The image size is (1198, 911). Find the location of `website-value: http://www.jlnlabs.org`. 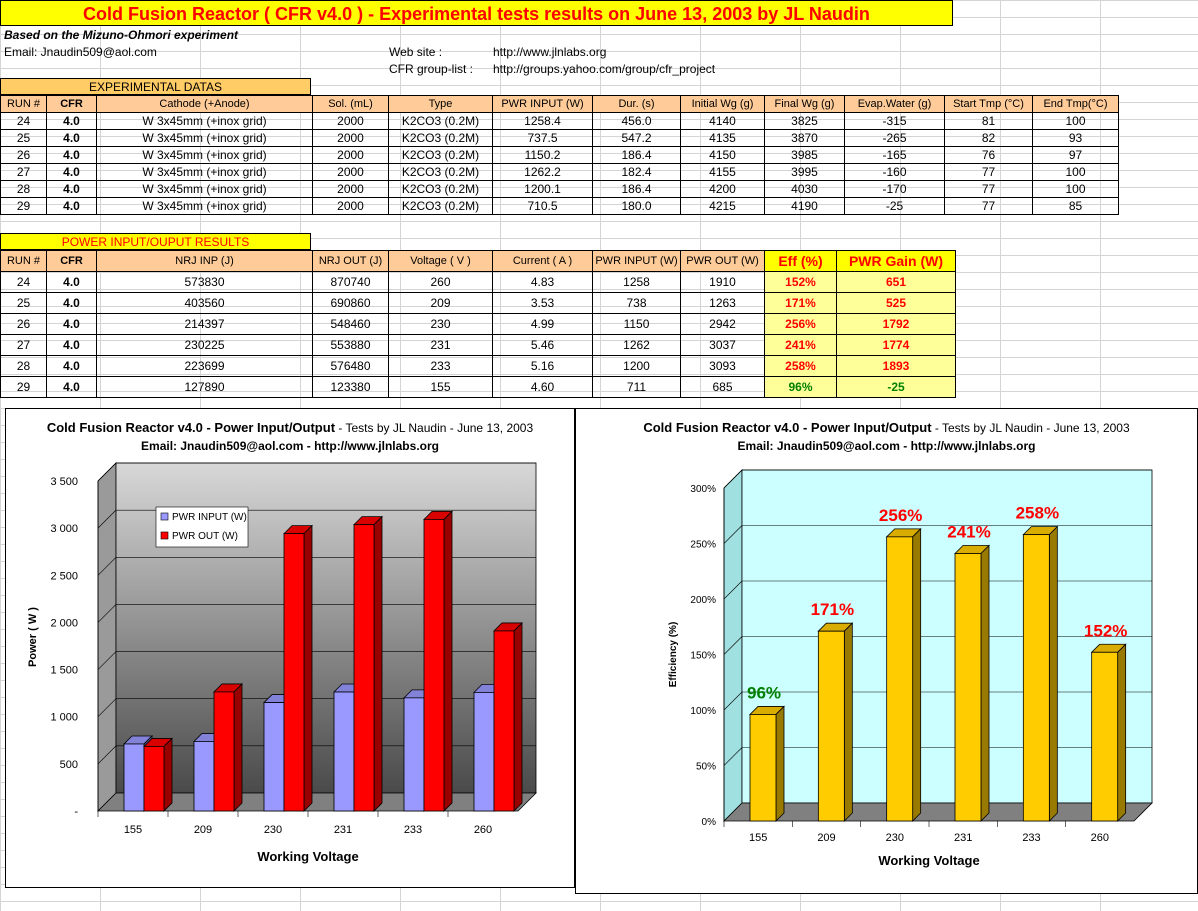

website-value: http://www.jlnlabs.org is located at coordinates (550, 52).